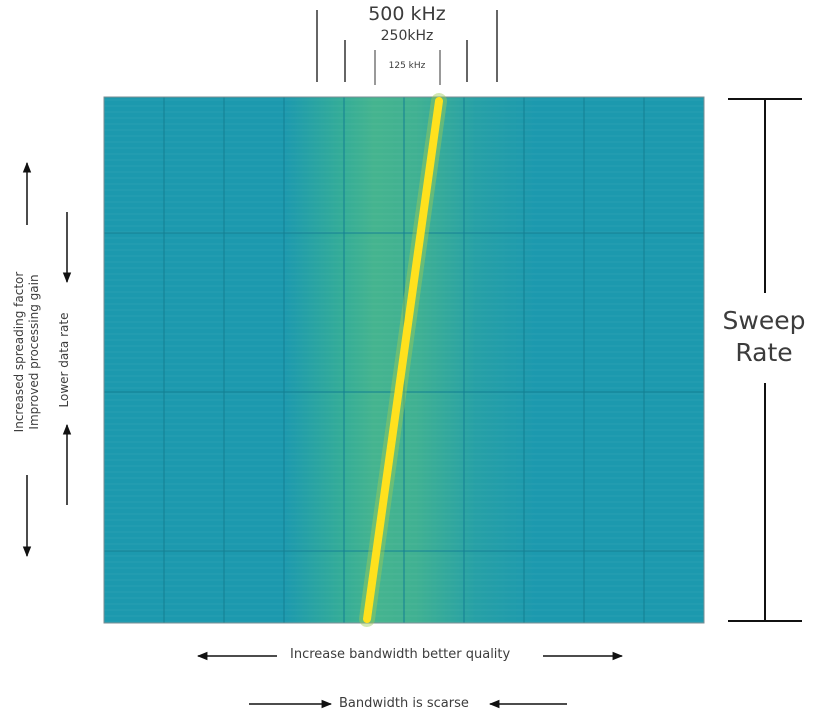 This screenshot has width=817, height=720. What do you see at coordinates (34, 352) in the screenshot?
I see `processing-gain-label: Improved processing gain` at bounding box center [34, 352].